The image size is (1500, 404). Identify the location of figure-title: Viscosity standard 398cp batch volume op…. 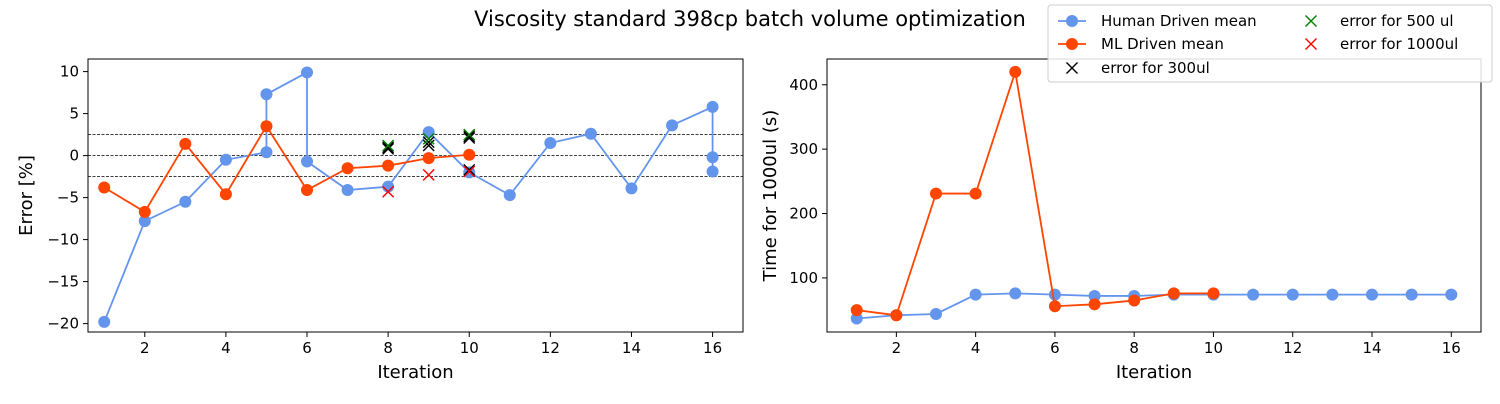
(750, 19).